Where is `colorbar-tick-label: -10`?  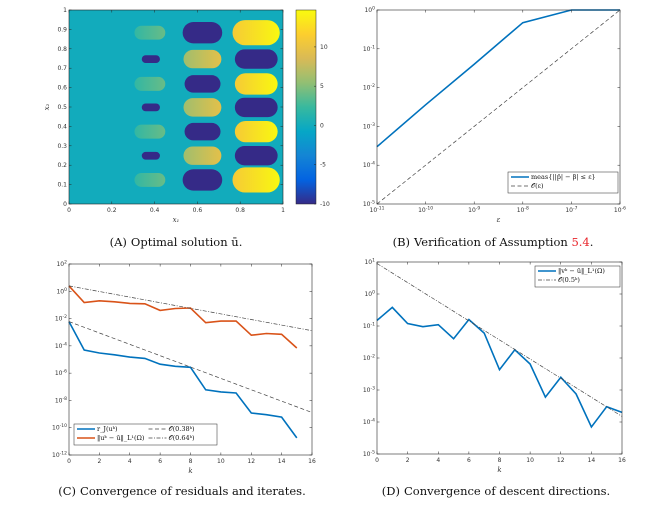 colorbar-tick-label: -10 is located at coordinates (325, 204).